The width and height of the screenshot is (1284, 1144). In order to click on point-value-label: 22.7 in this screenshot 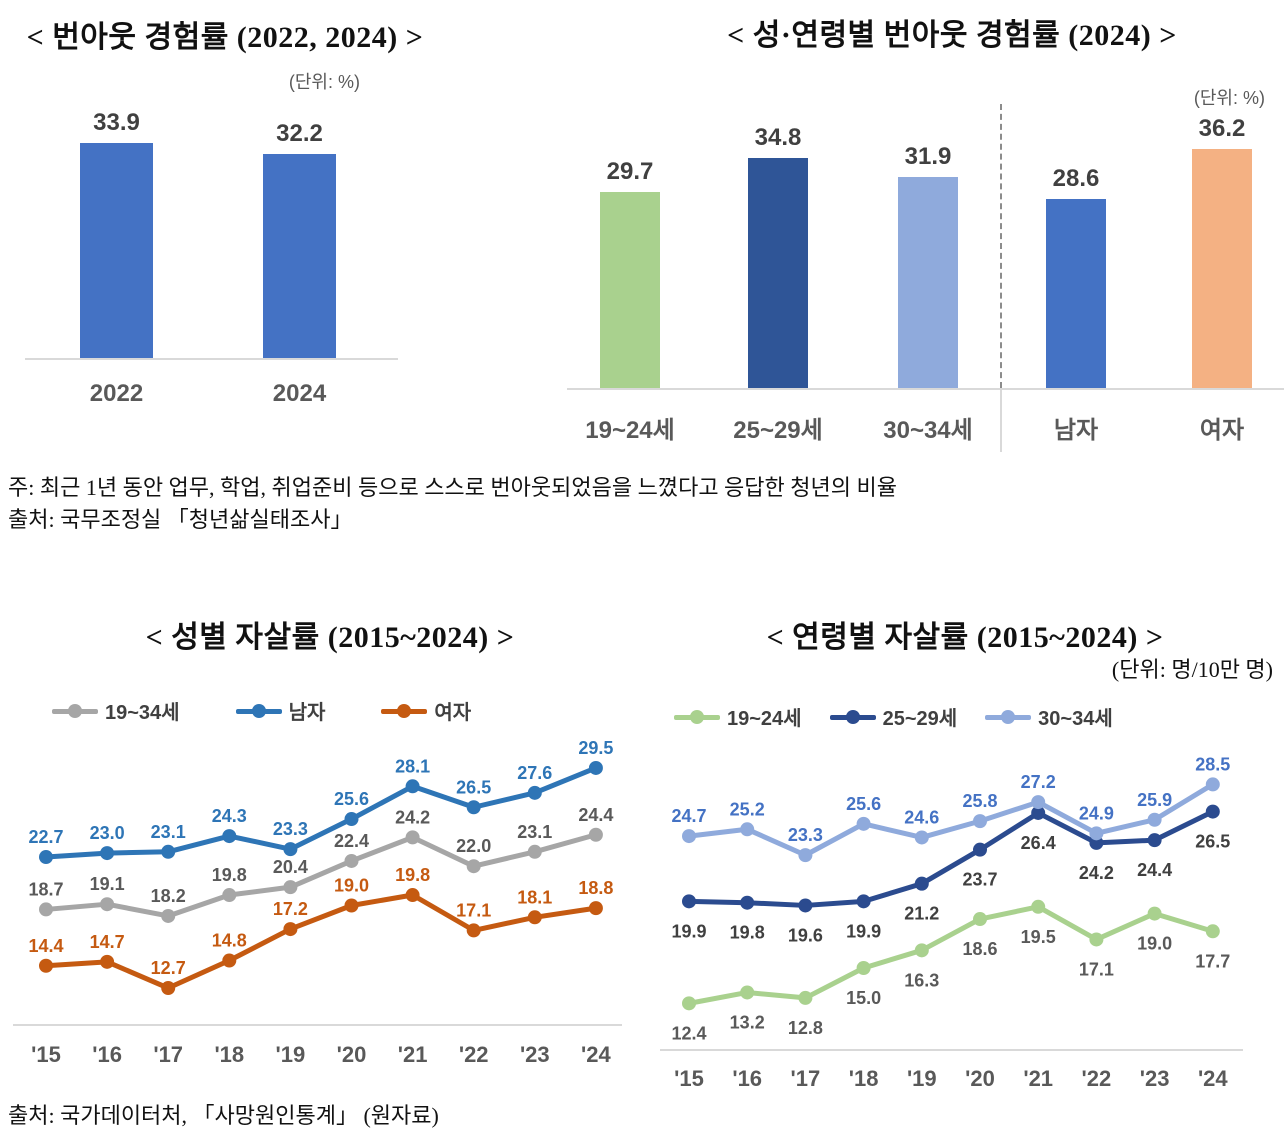, I will do `click(45, 837)`.